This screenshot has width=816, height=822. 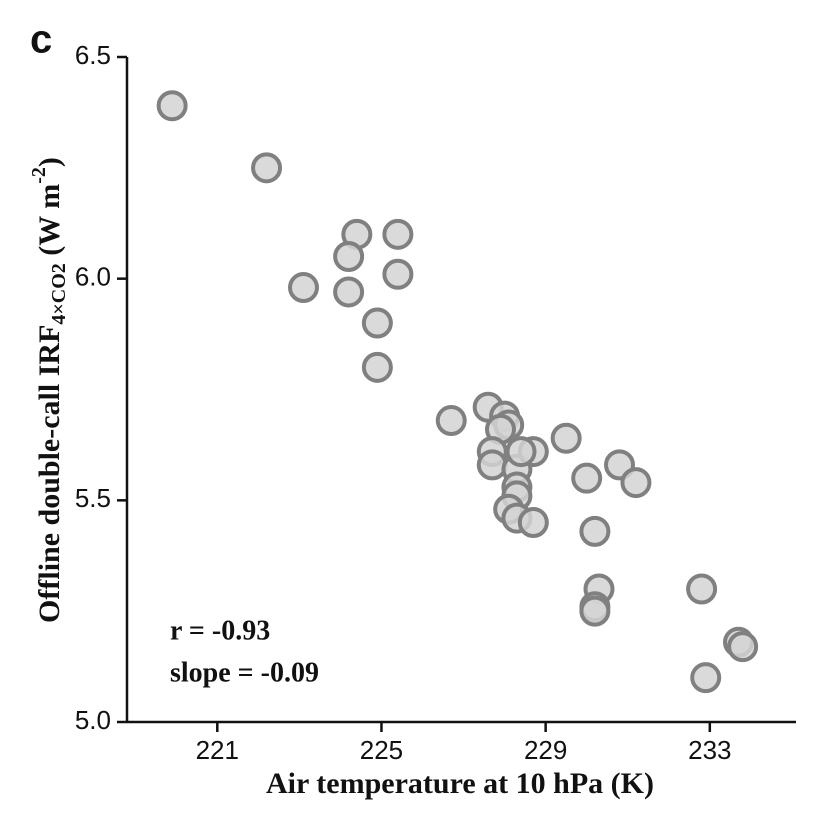 I want to click on y-tick-label: 5.5, so click(x=93, y=498).